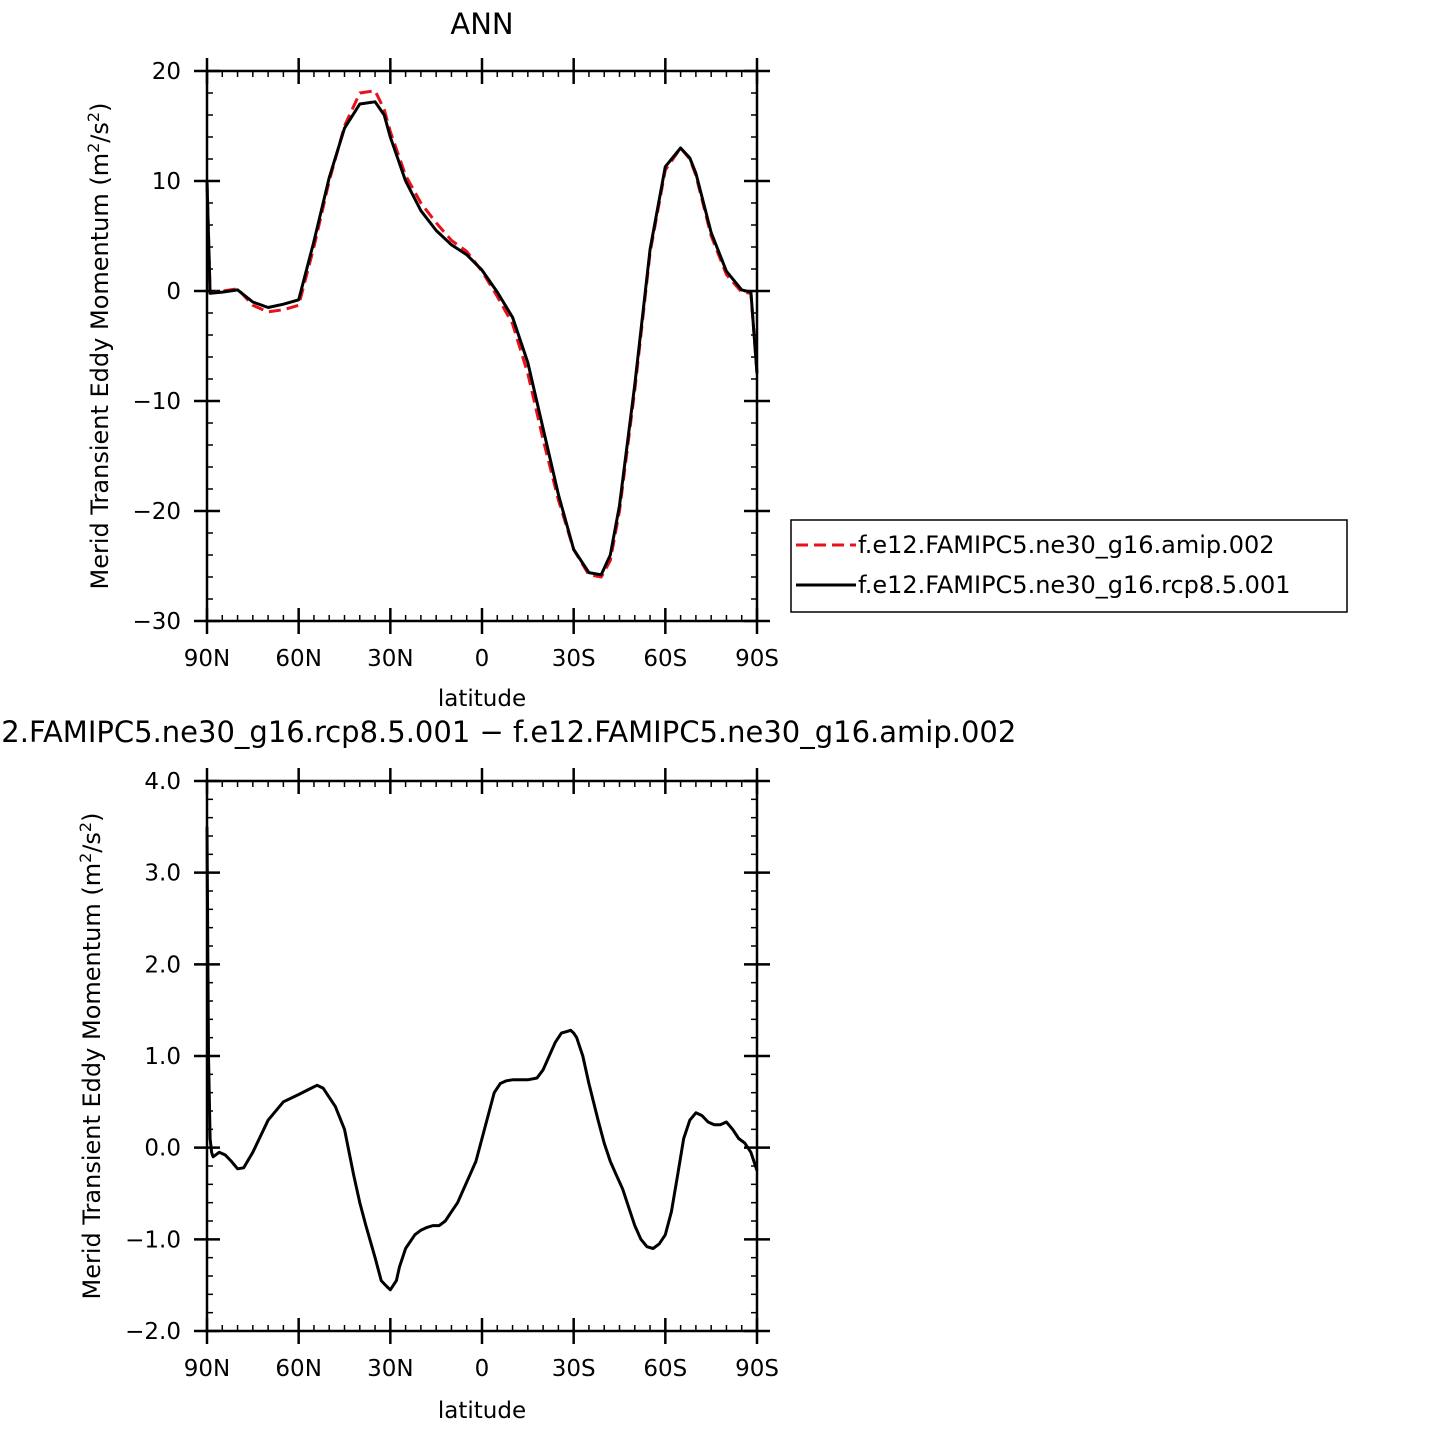 The width and height of the screenshot is (1430, 1430). What do you see at coordinates (153, 1332) in the screenshot?
I see `bottom-ytick-label: −2.0` at bounding box center [153, 1332].